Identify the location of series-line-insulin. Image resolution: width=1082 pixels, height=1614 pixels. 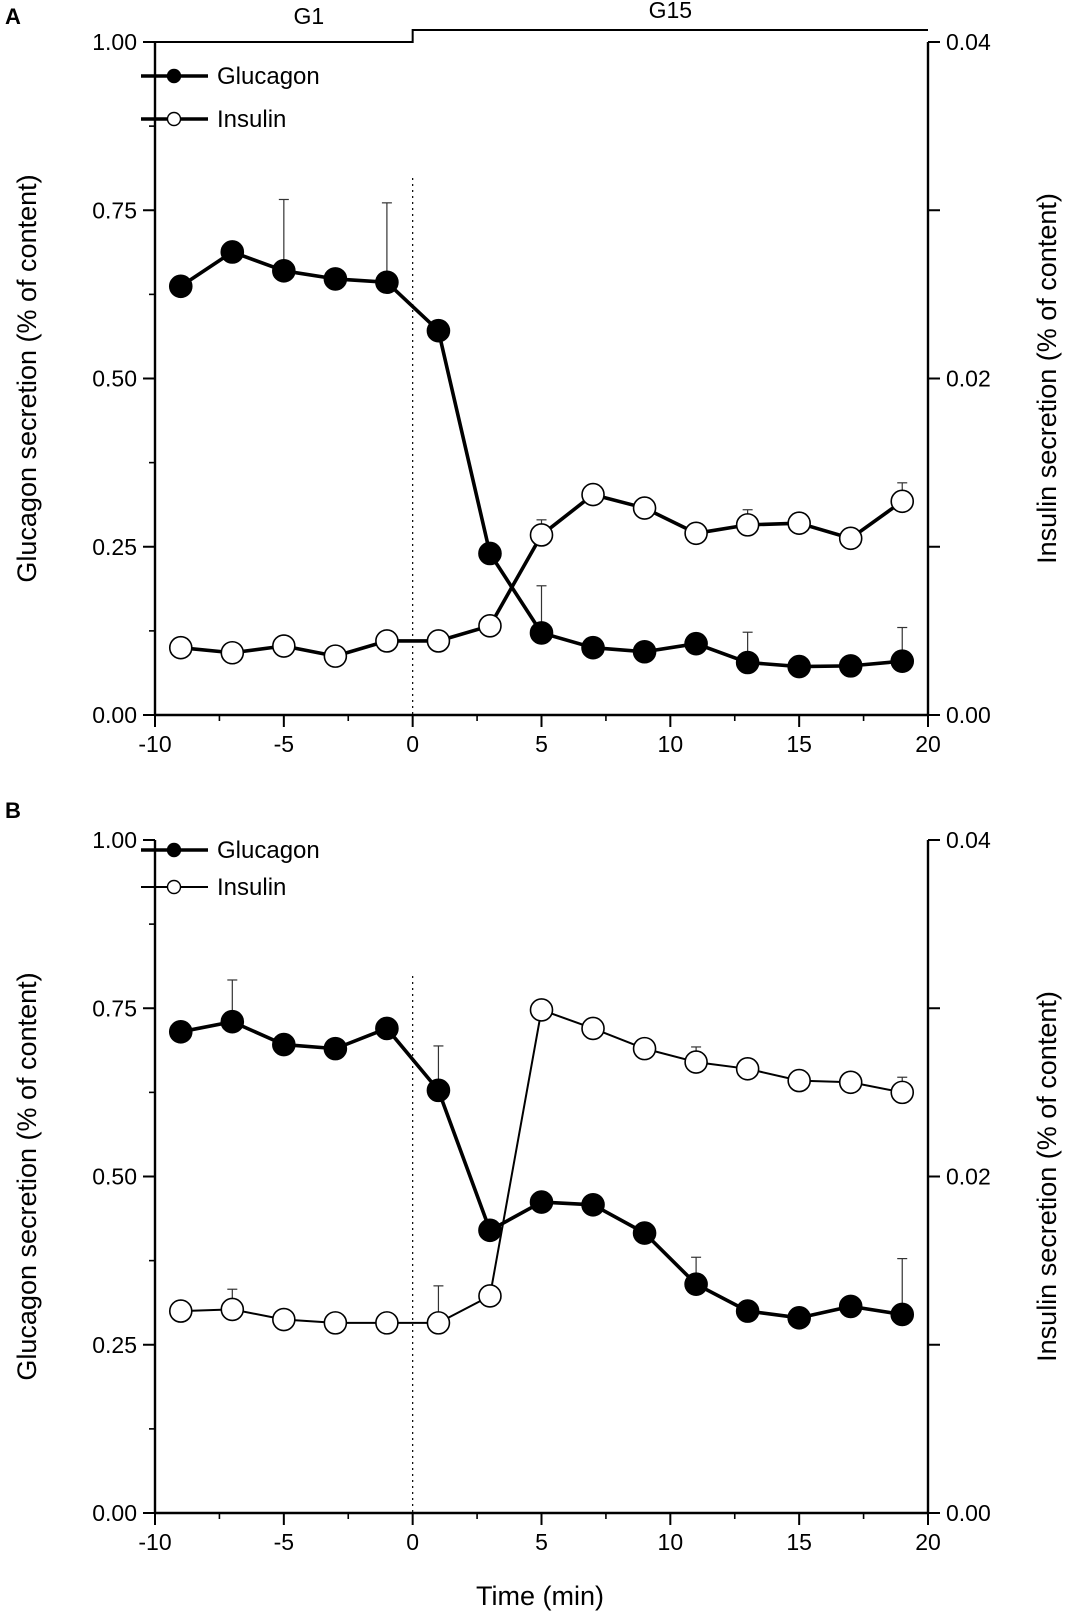
(541, 1166).